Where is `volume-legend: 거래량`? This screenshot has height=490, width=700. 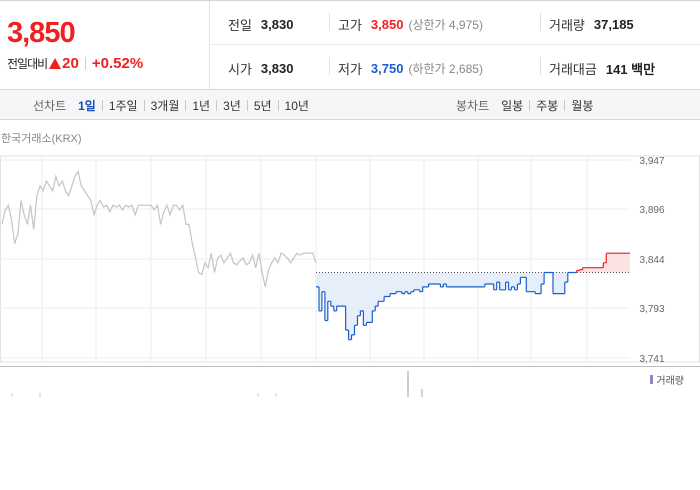
volume-legend: 거래량 is located at coordinates (667, 379).